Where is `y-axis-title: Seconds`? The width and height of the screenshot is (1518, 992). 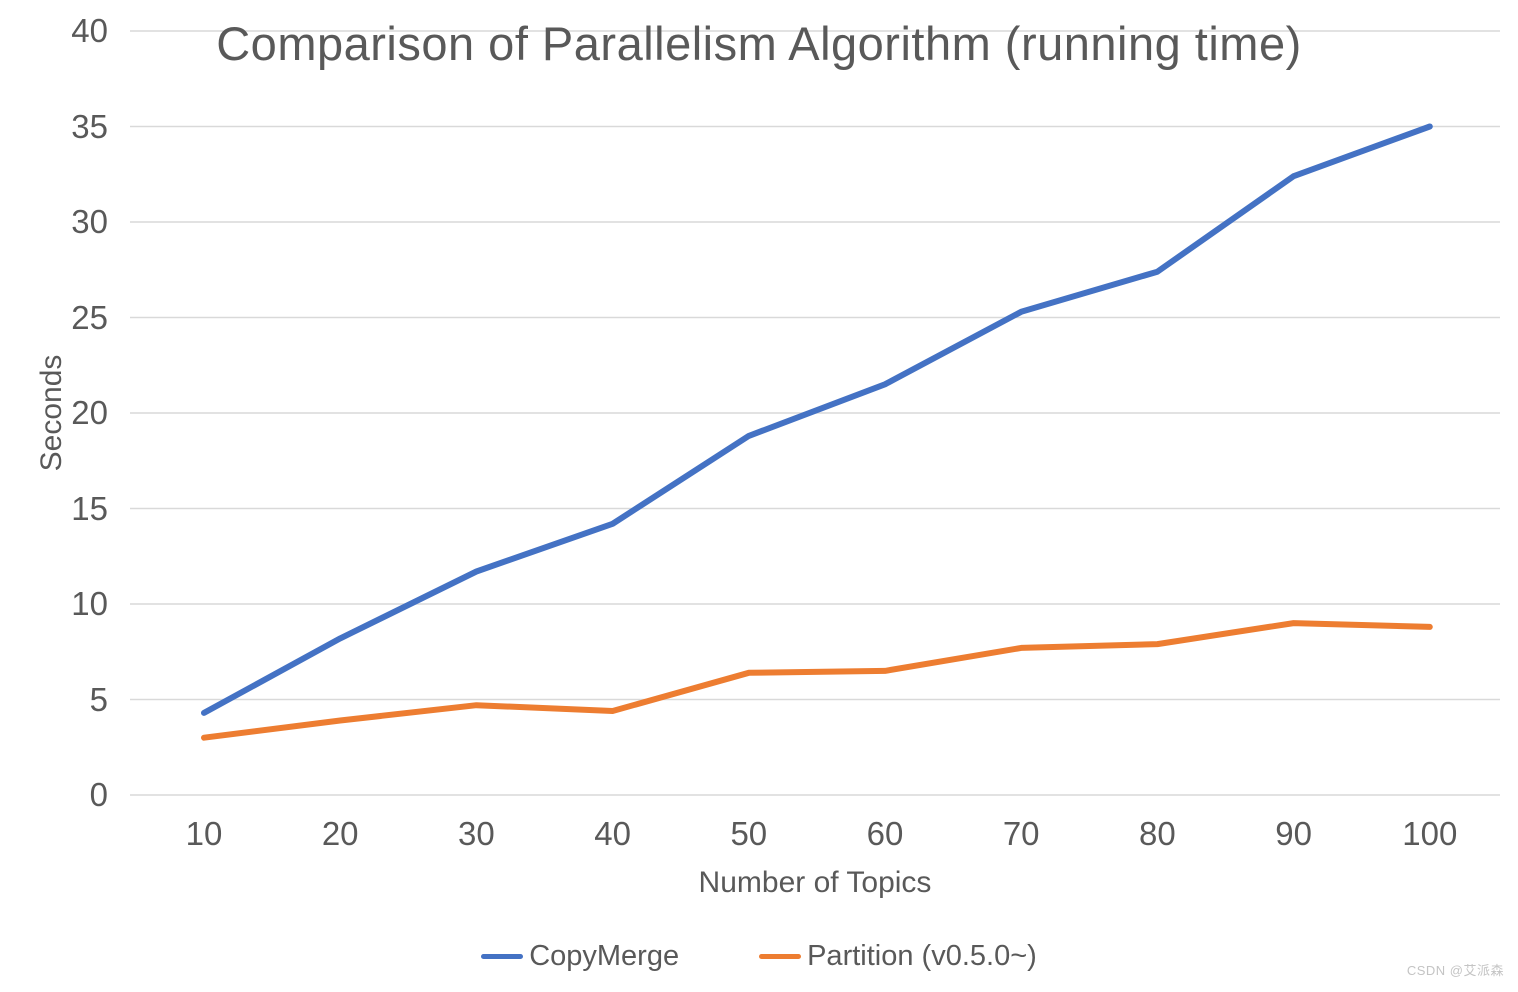 y-axis-title: Seconds is located at coordinates (51, 413).